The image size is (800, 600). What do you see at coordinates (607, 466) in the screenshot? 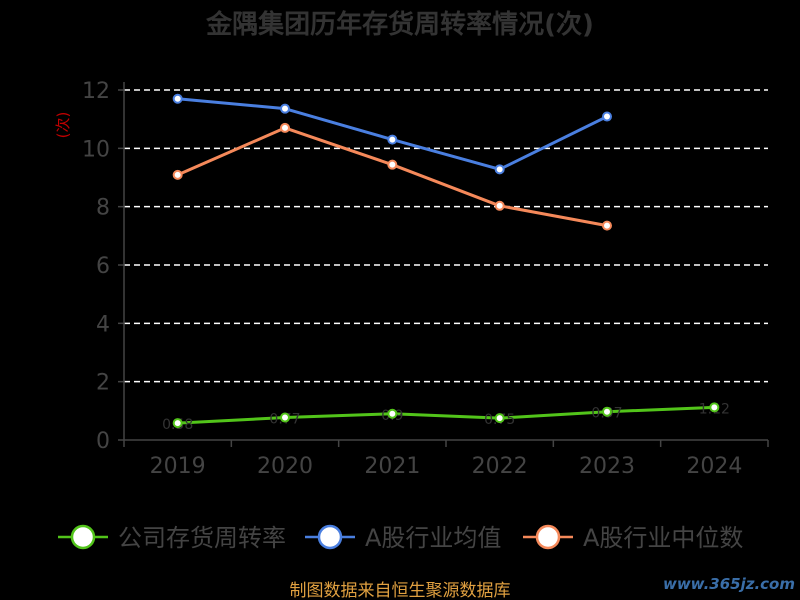
I see `x-tick-label: 2023` at bounding box center [607, 466].